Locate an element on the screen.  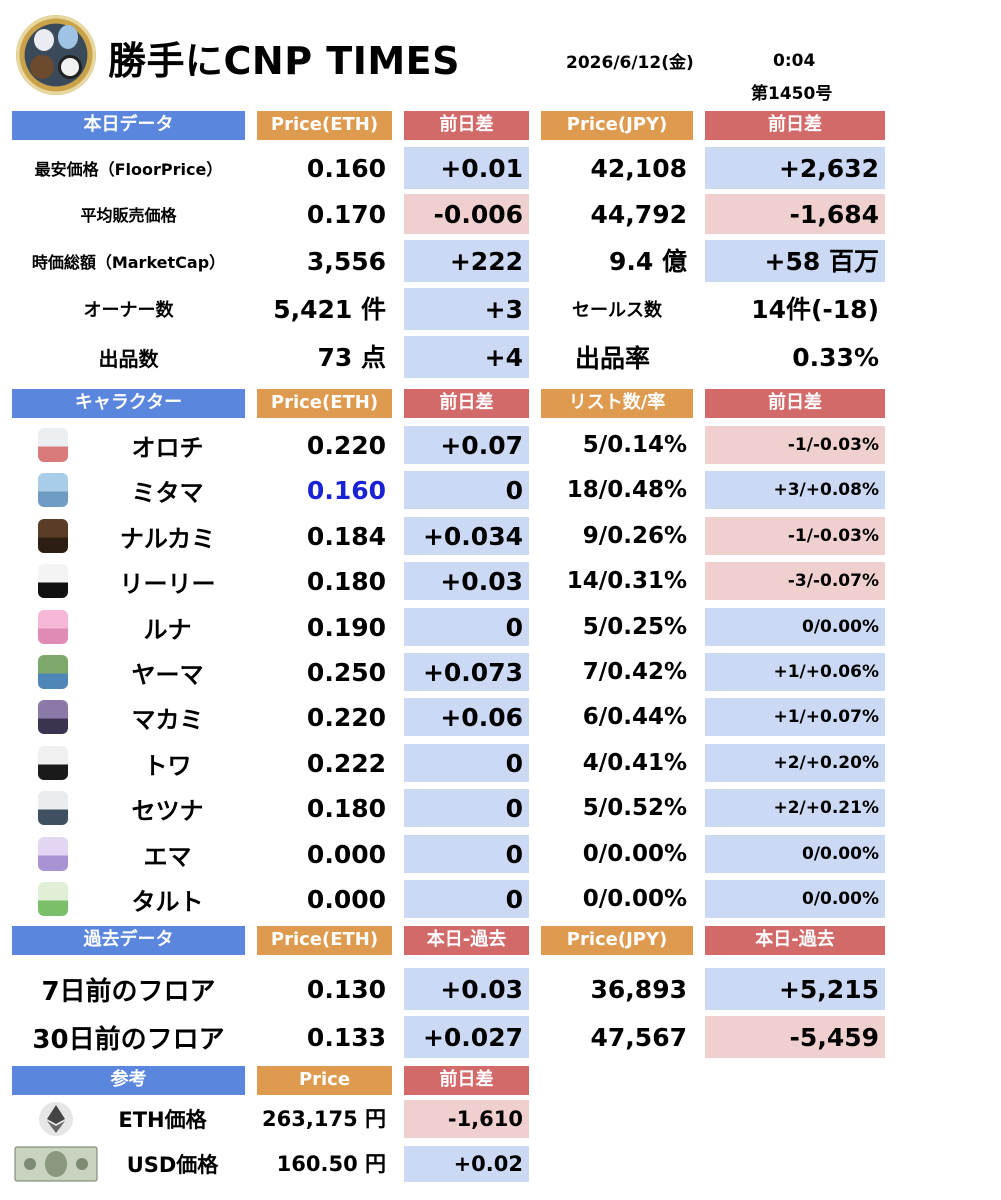
past-30d-jpy: 47,567 is located at coordinates (638, 1037).